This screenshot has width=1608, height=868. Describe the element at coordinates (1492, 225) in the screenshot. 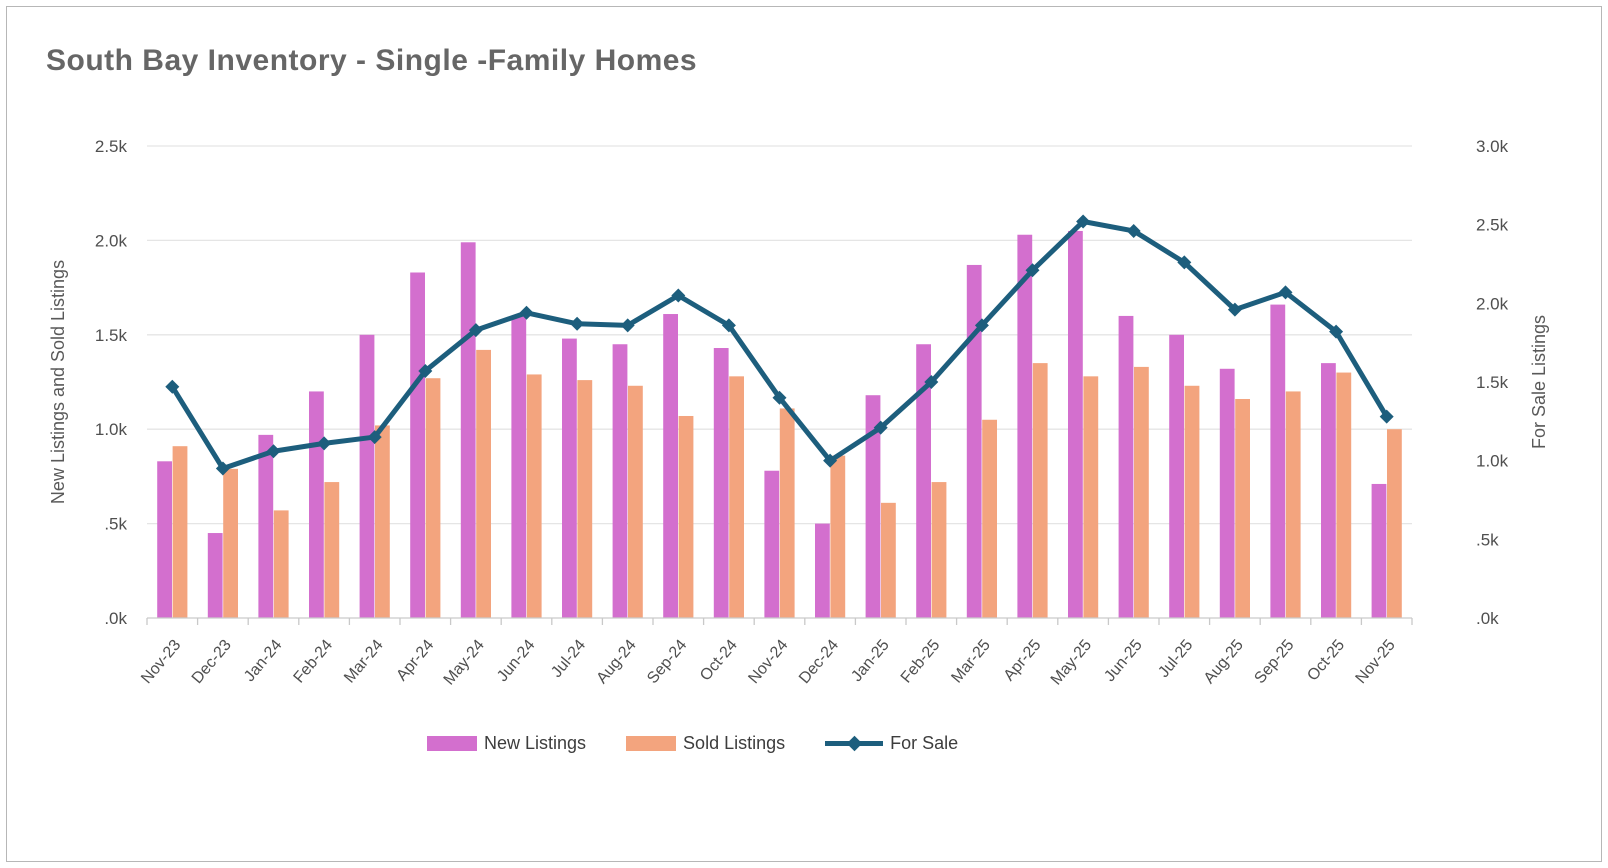

I see `y-tick-label-right: 2.5k` at that location.